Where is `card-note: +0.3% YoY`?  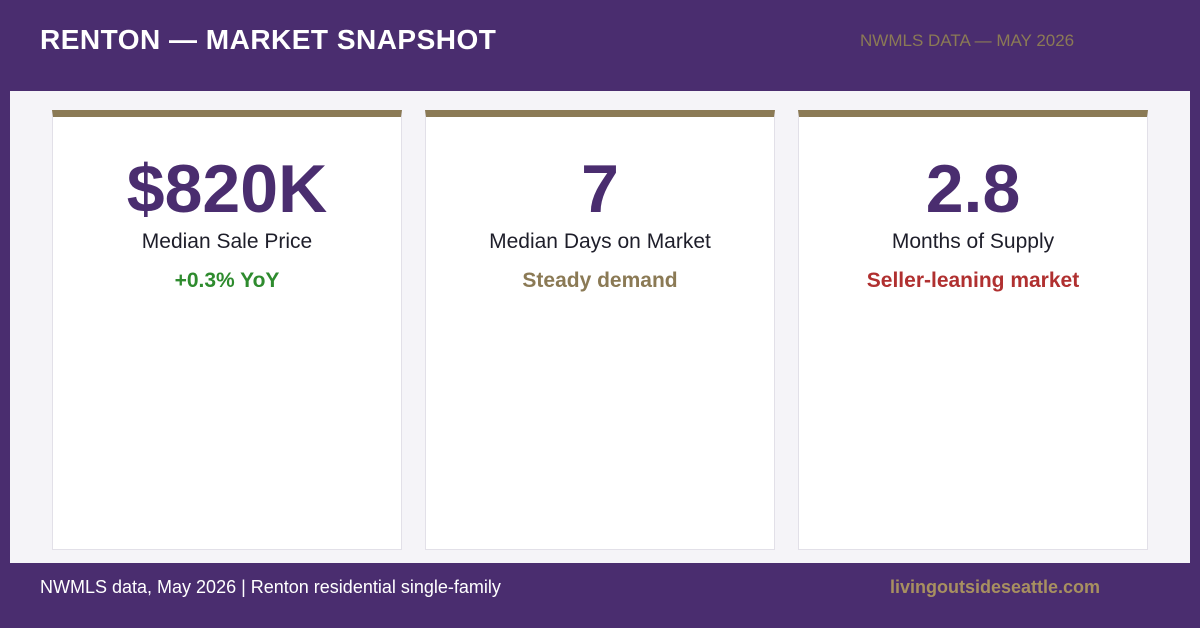 card-note: +0.3% YoY is located at coordinates (227, 280).